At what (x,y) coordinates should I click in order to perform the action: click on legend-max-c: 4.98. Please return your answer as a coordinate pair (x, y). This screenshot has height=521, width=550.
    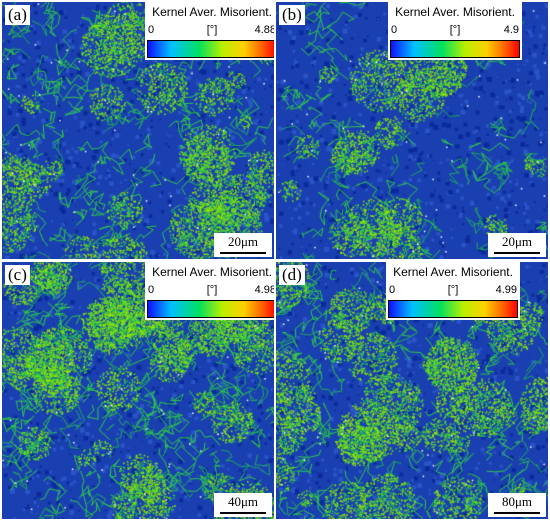
    Looking at the image, I should click on (264, 290).